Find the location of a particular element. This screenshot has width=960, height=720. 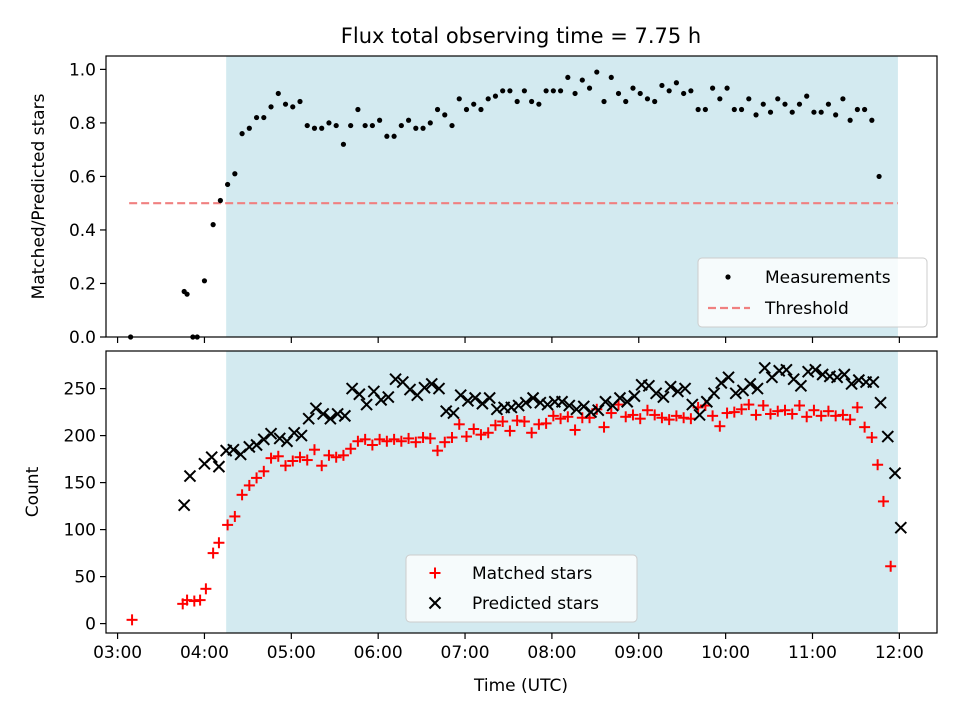

legend-marker-measurements is located at coordinates (728, 277).